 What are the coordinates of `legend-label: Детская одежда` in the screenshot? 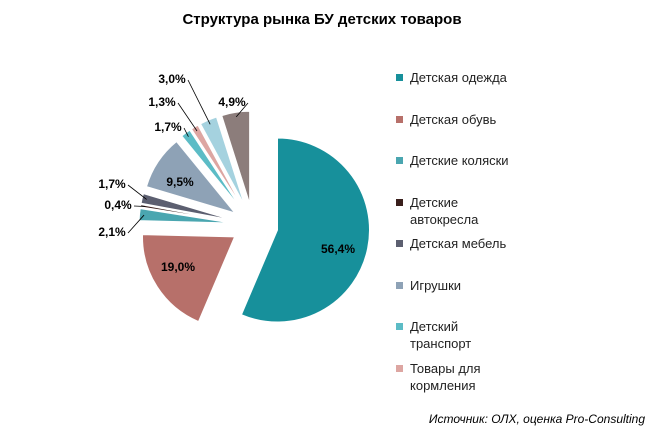 It's located at (458, 77).